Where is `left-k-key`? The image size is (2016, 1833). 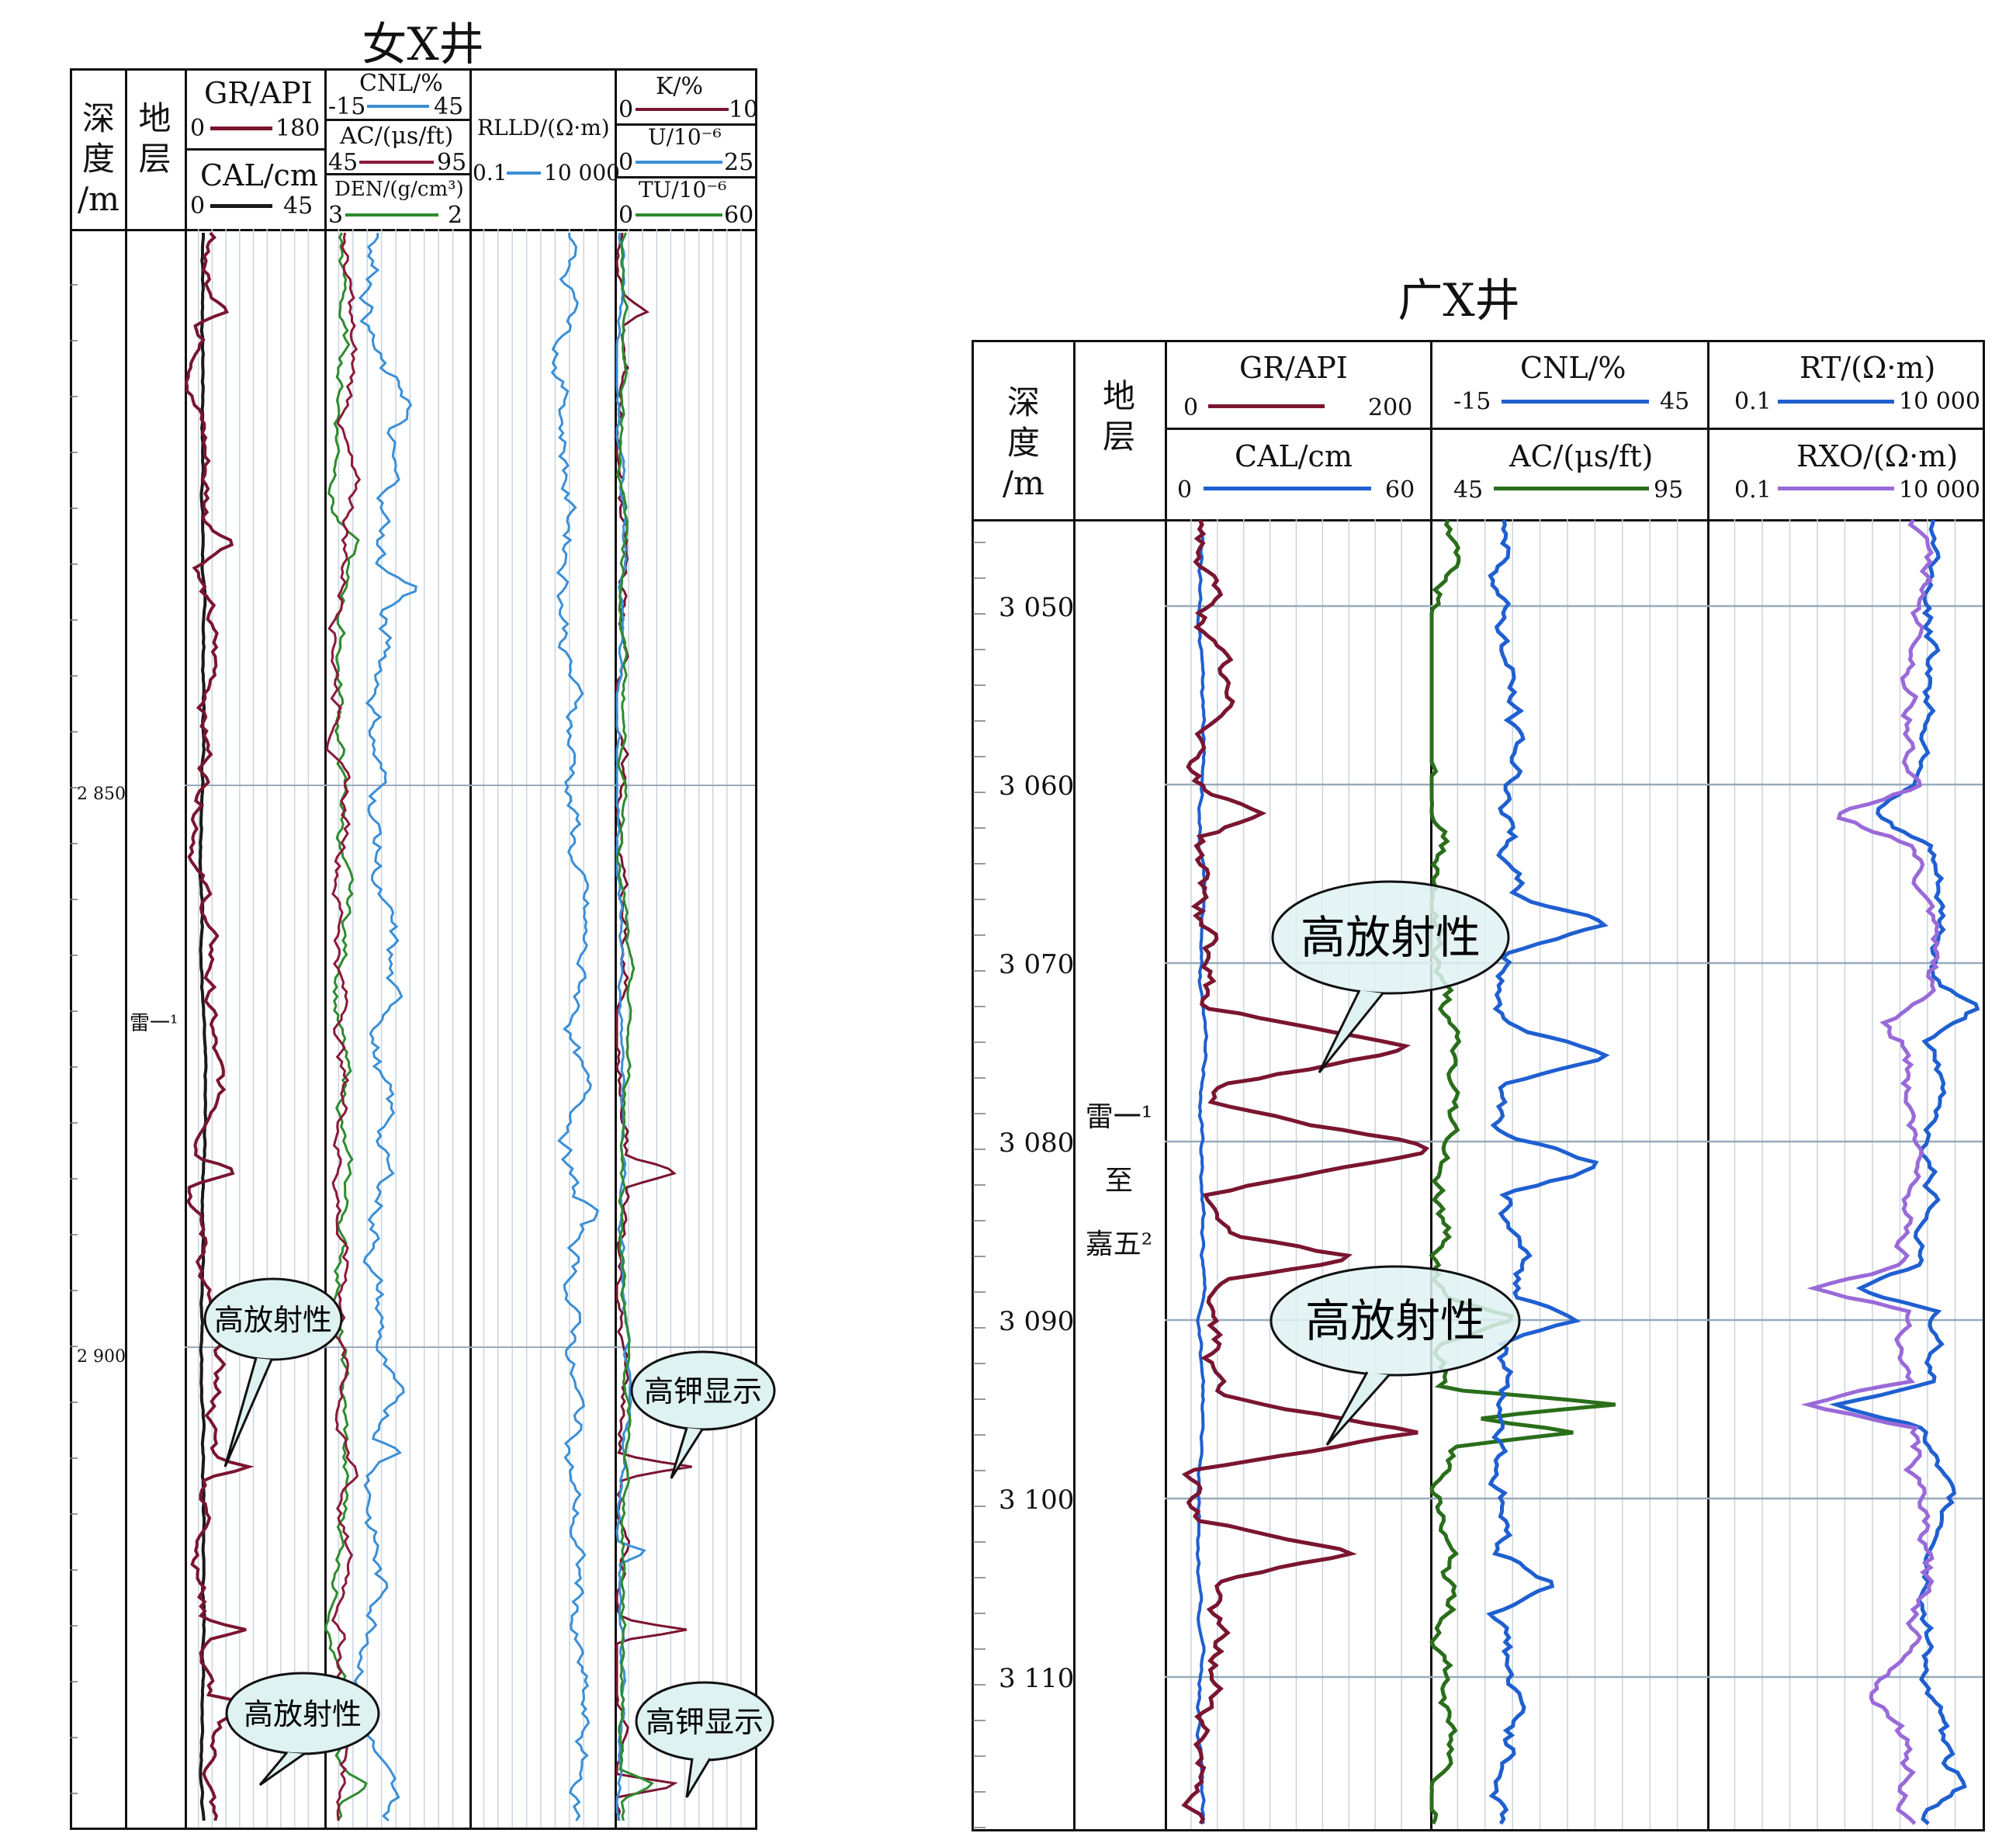 left-k-key is located at coordinates (683, 109).